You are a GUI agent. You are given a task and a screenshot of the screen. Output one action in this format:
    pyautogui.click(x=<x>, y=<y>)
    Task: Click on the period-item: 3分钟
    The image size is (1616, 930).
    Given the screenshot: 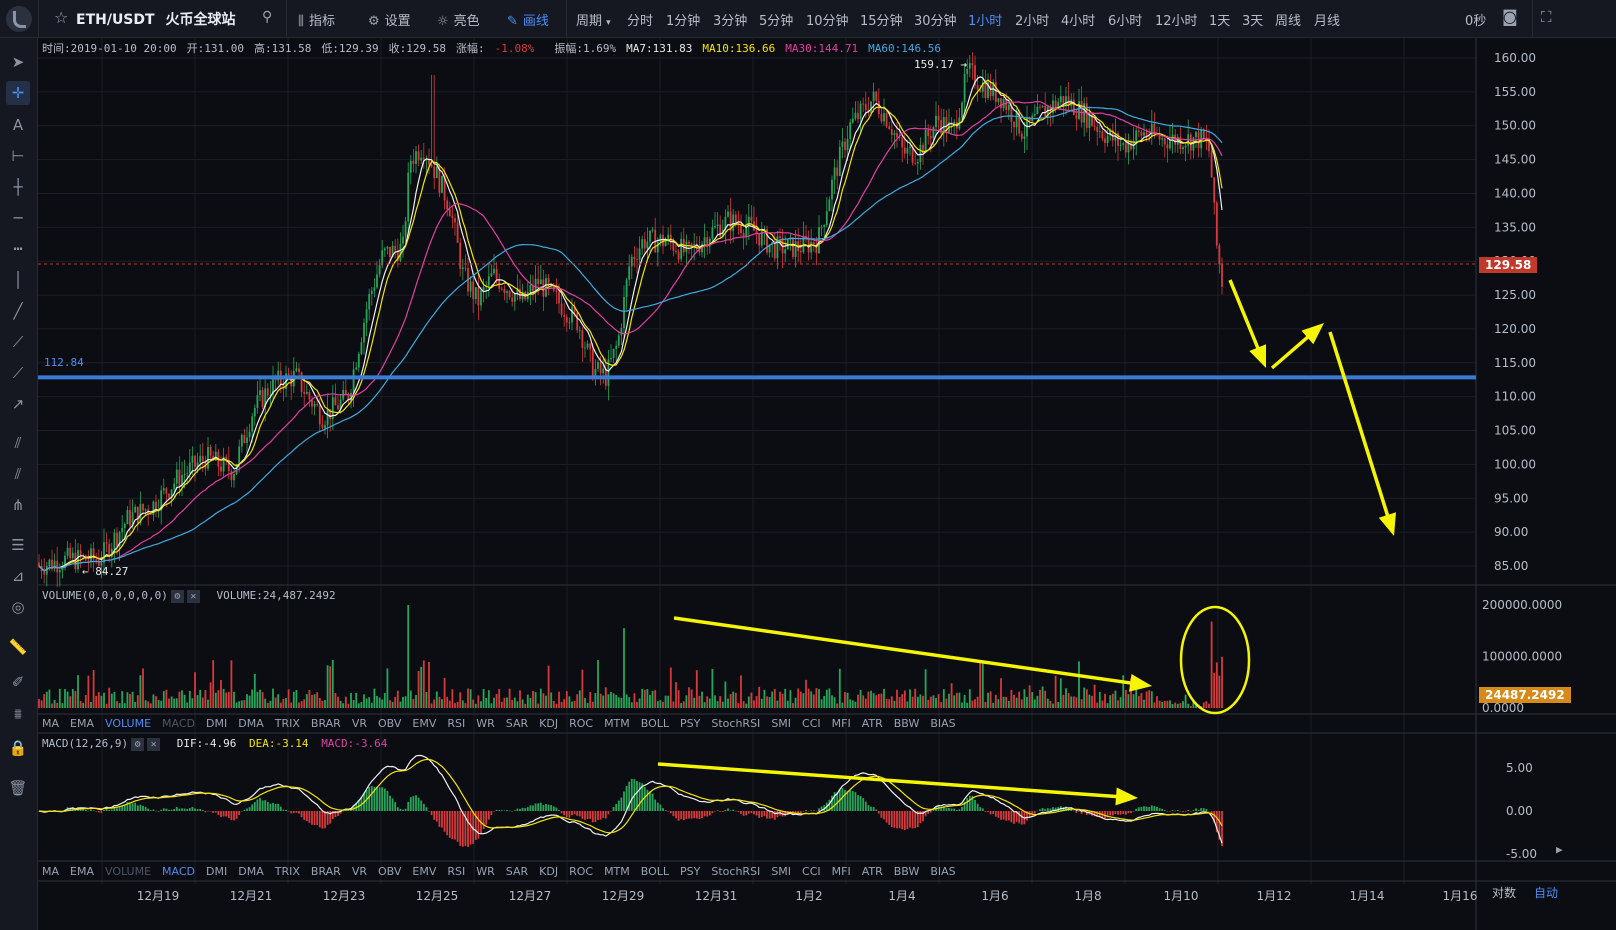 What is the action you would take?
    pyautogui.click(x=730, y=21)
    